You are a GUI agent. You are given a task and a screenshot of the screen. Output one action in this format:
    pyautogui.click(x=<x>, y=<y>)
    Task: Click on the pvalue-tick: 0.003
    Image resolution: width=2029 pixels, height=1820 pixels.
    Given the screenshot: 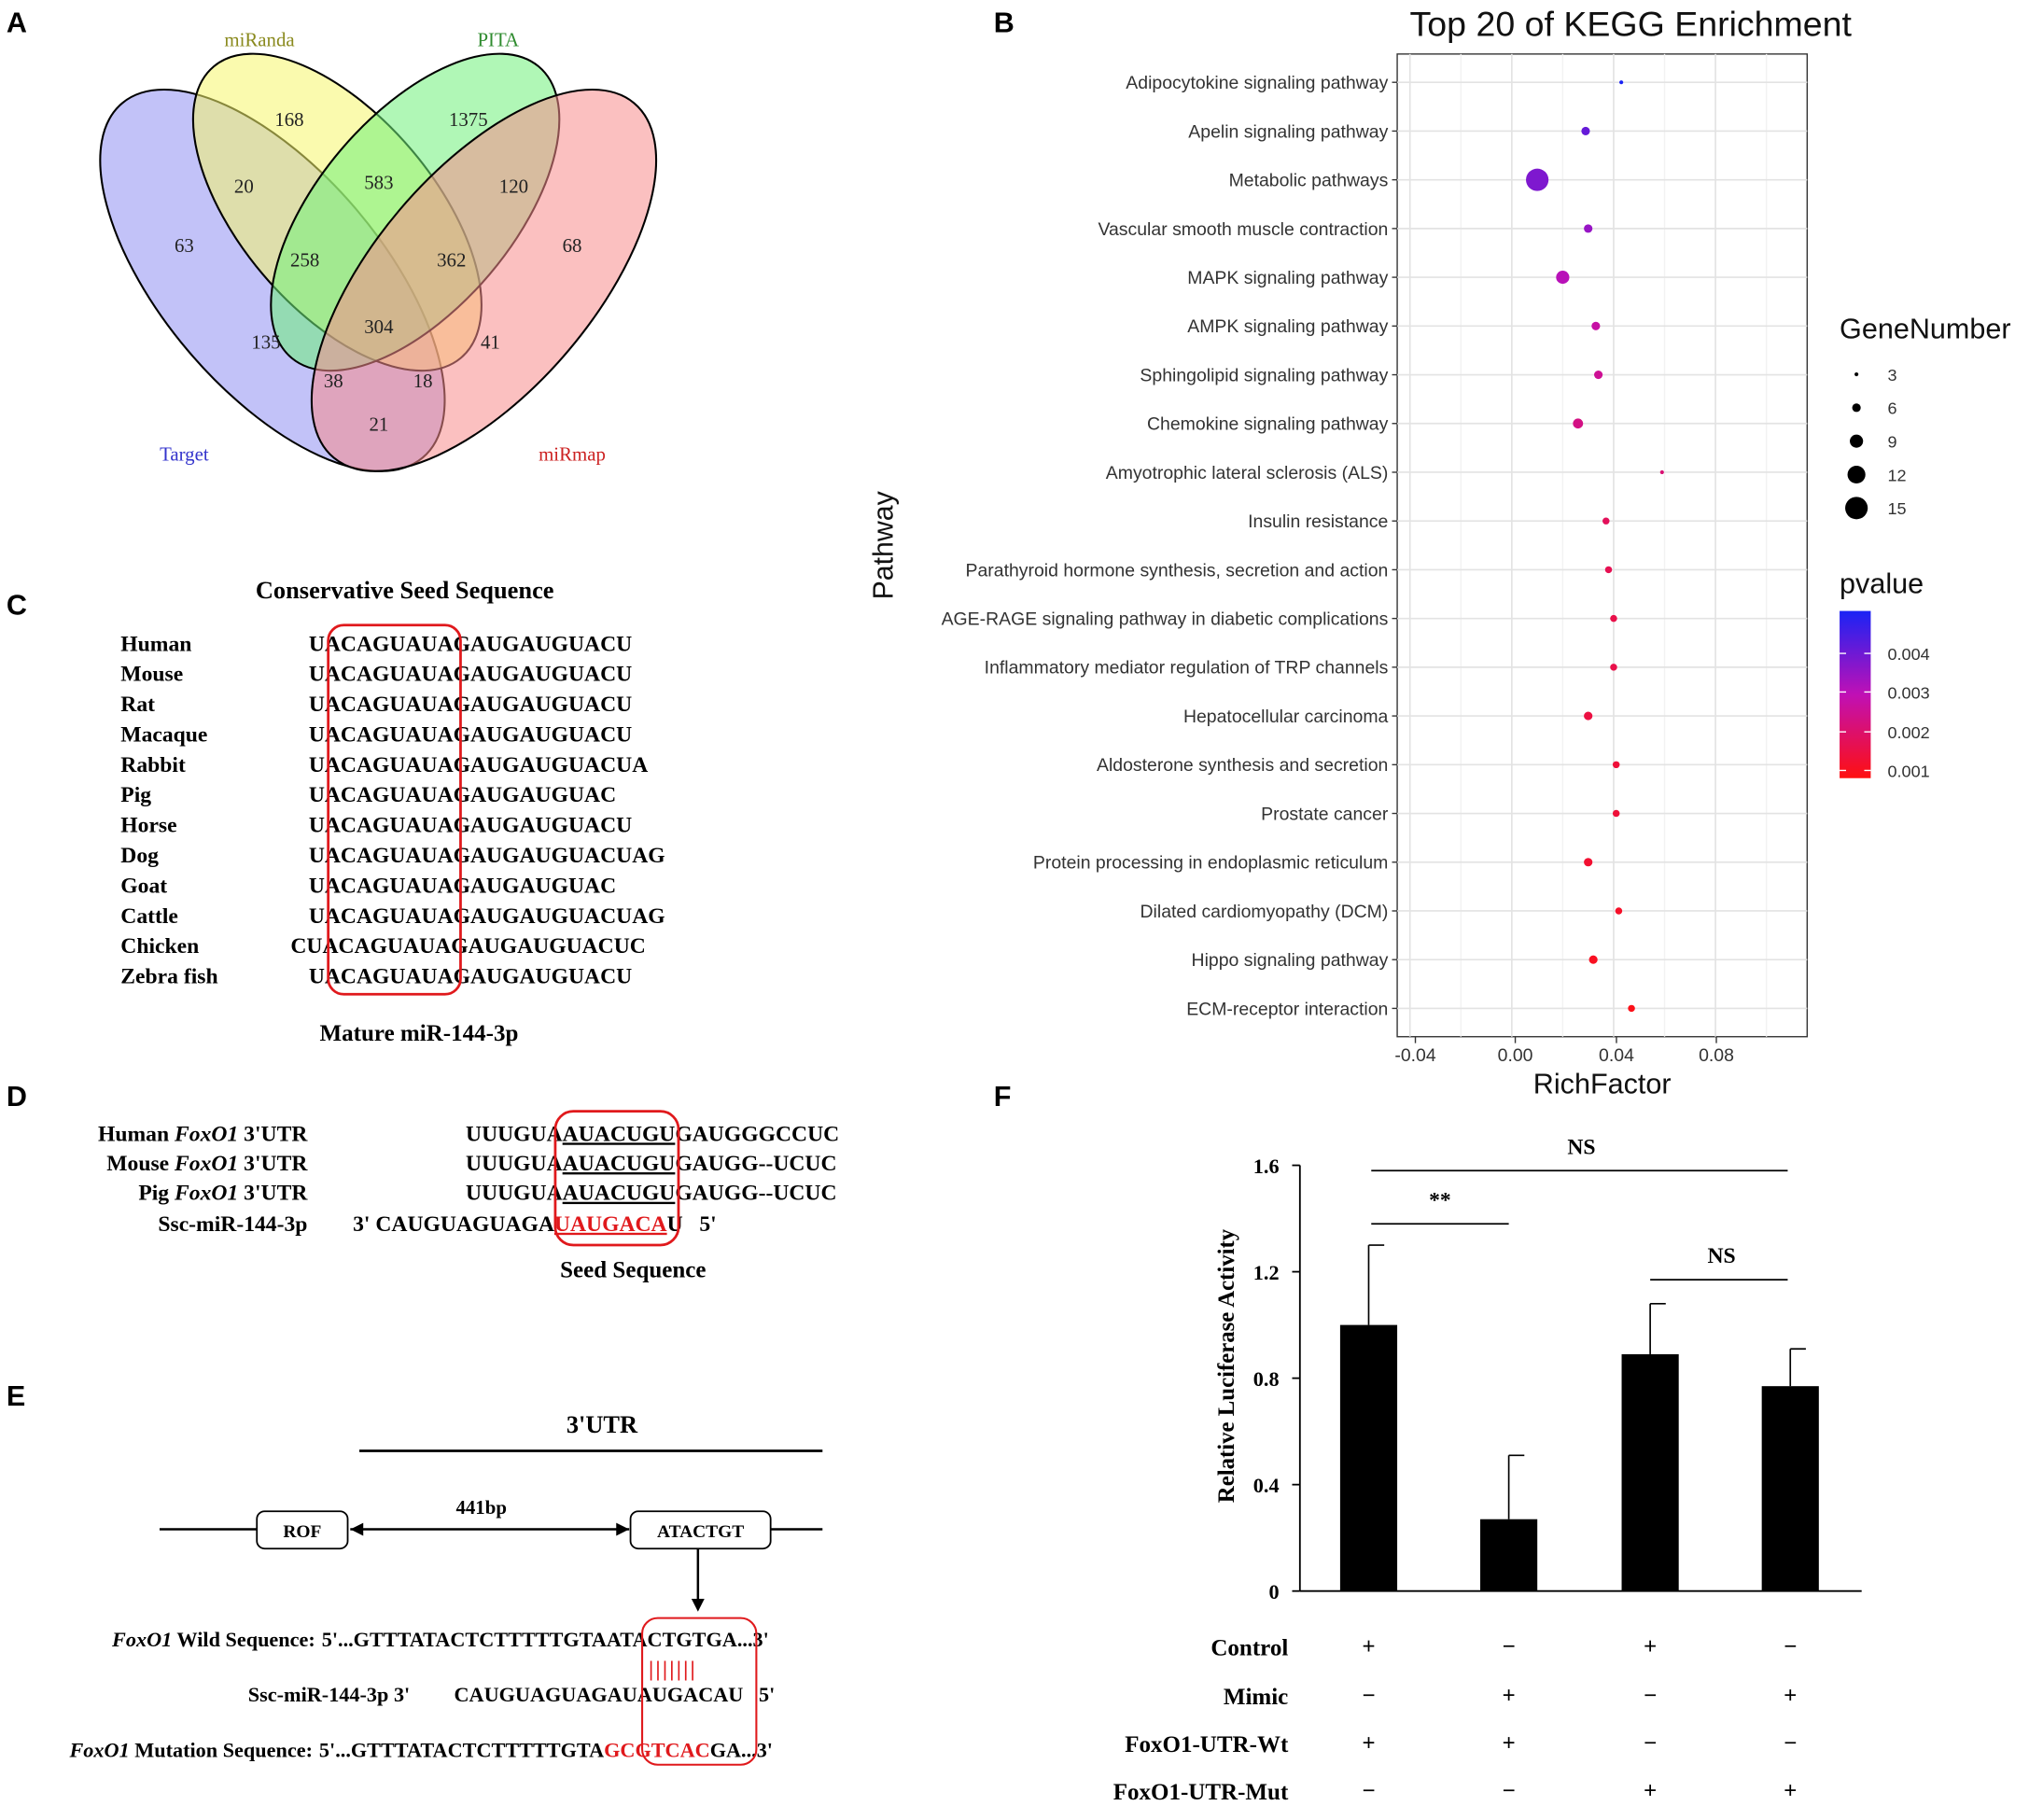 What is the action you would take?
    pyautogui.click(x=1908, y=692)
    